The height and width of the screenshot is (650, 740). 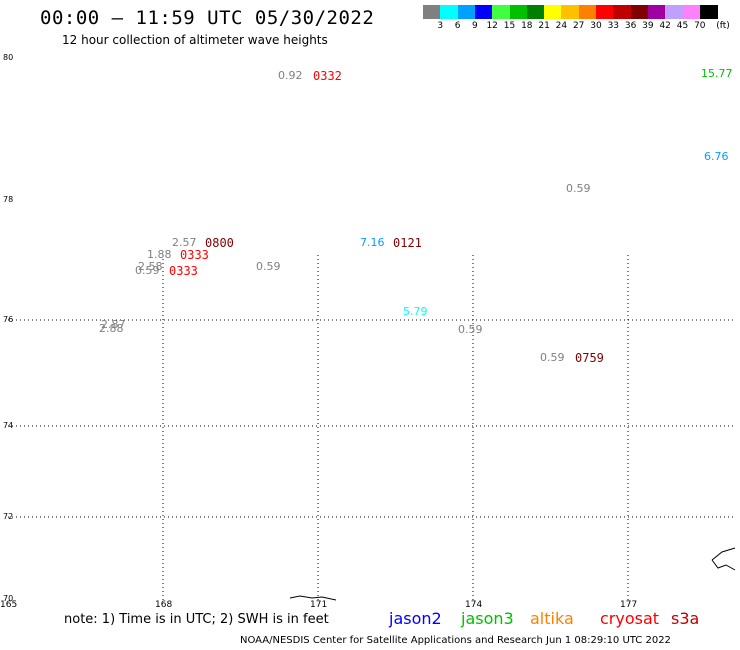 What do you see at coordinates (544, 26) in the screenshot?
I see `colorbar-label: 21` at bounding box center [544, 26].